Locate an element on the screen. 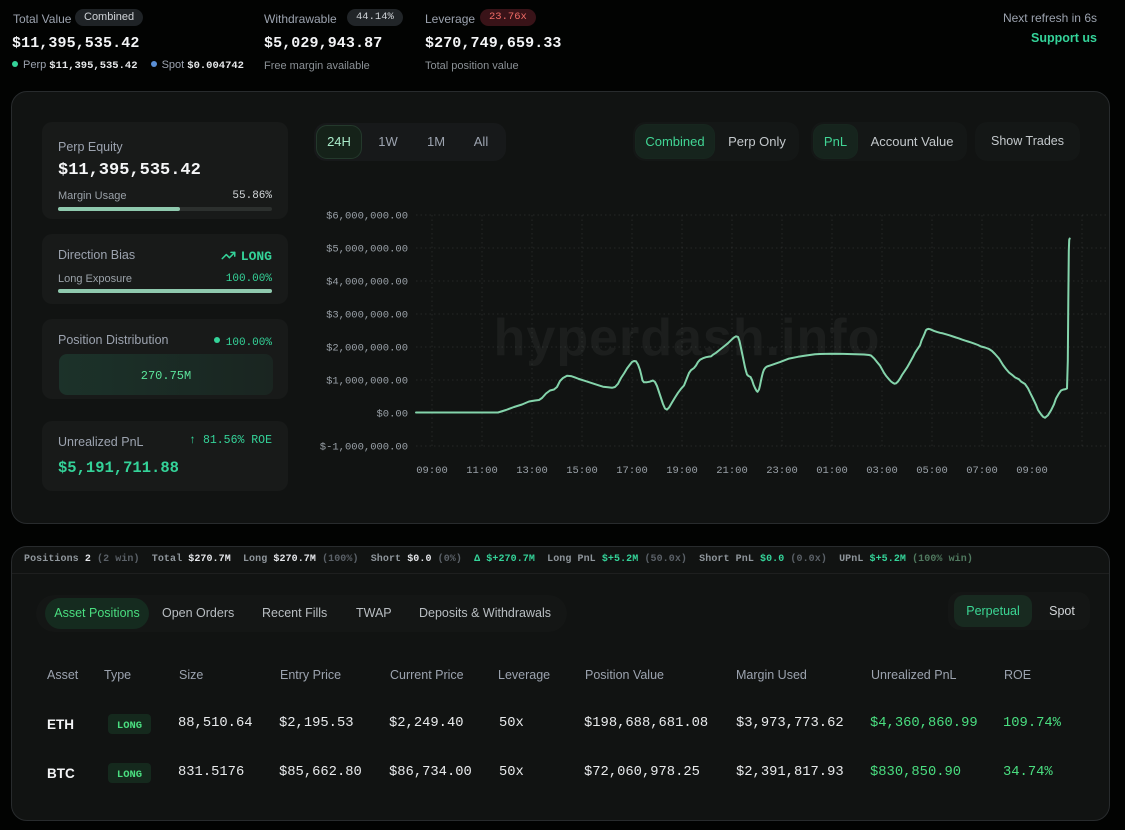  svg-text: 15:00 is located at coordinates (582, 471).